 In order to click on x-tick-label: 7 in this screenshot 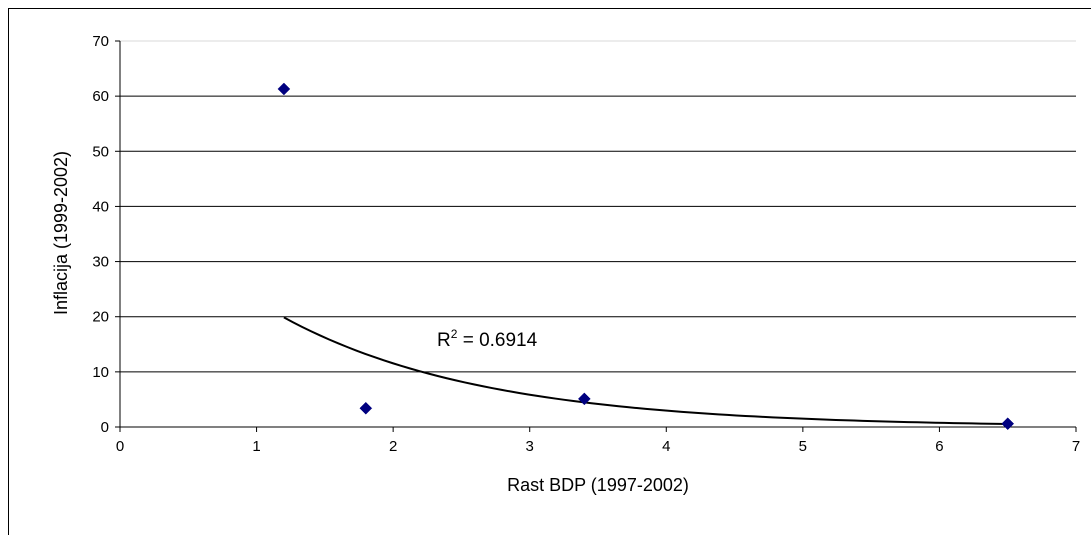, I will do `click(1076, 446)`.